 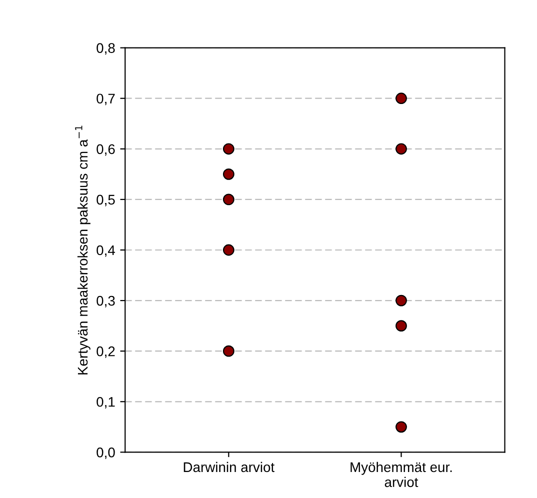 I want to click on y-tick-label: 0,4, so click(x=105, y=251).